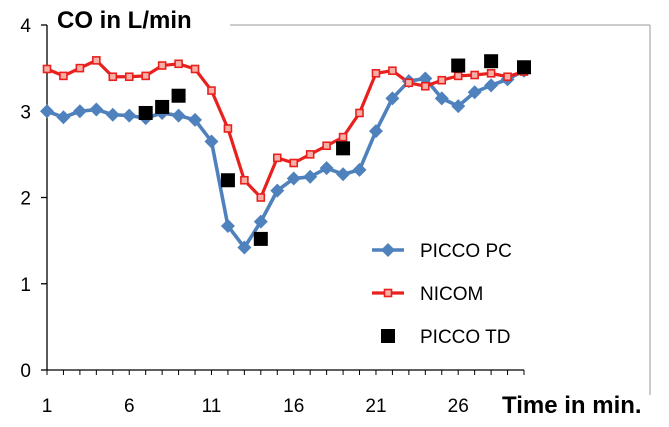  Describe the element at coordinates (212, 406) in the screenshot. I see `x-tick-label: 11` at that location.